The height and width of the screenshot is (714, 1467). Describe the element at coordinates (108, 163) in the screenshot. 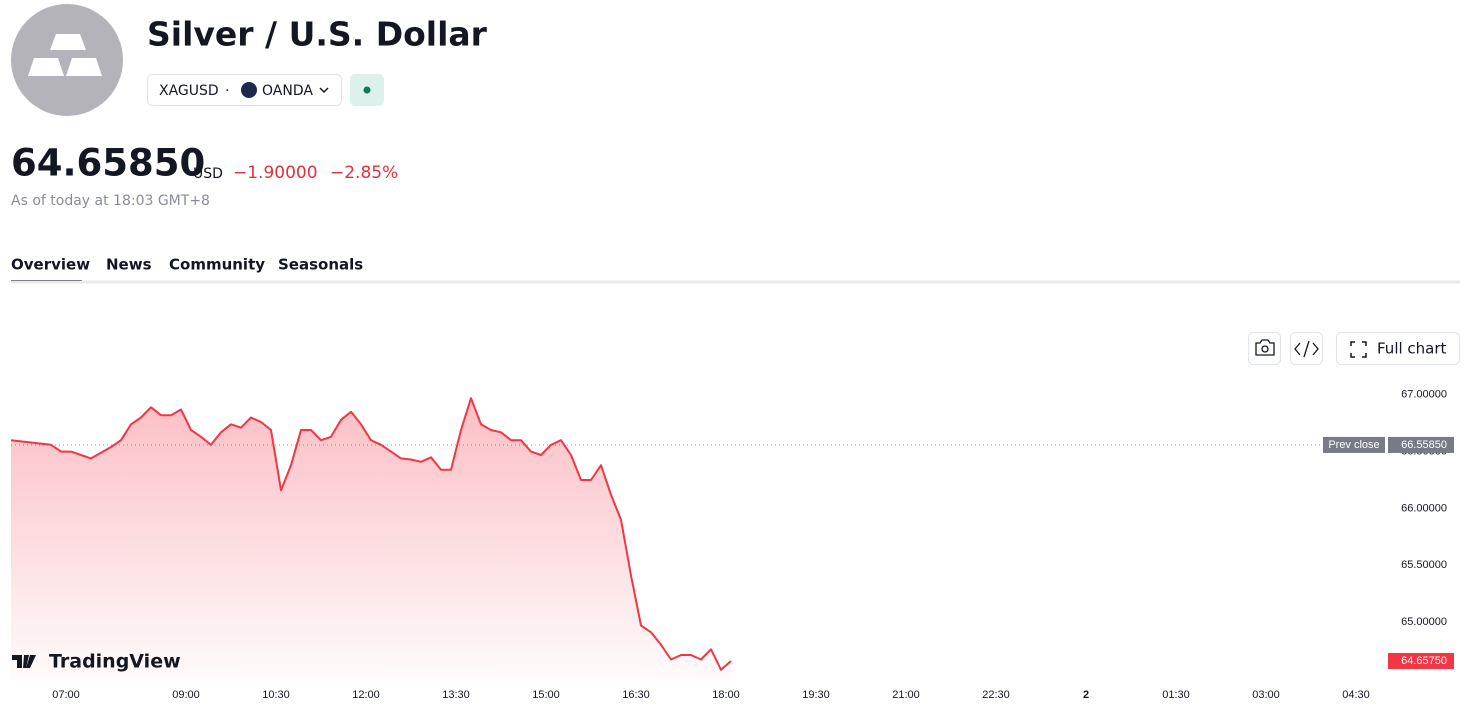

I see `price: 64.65850` at that location.